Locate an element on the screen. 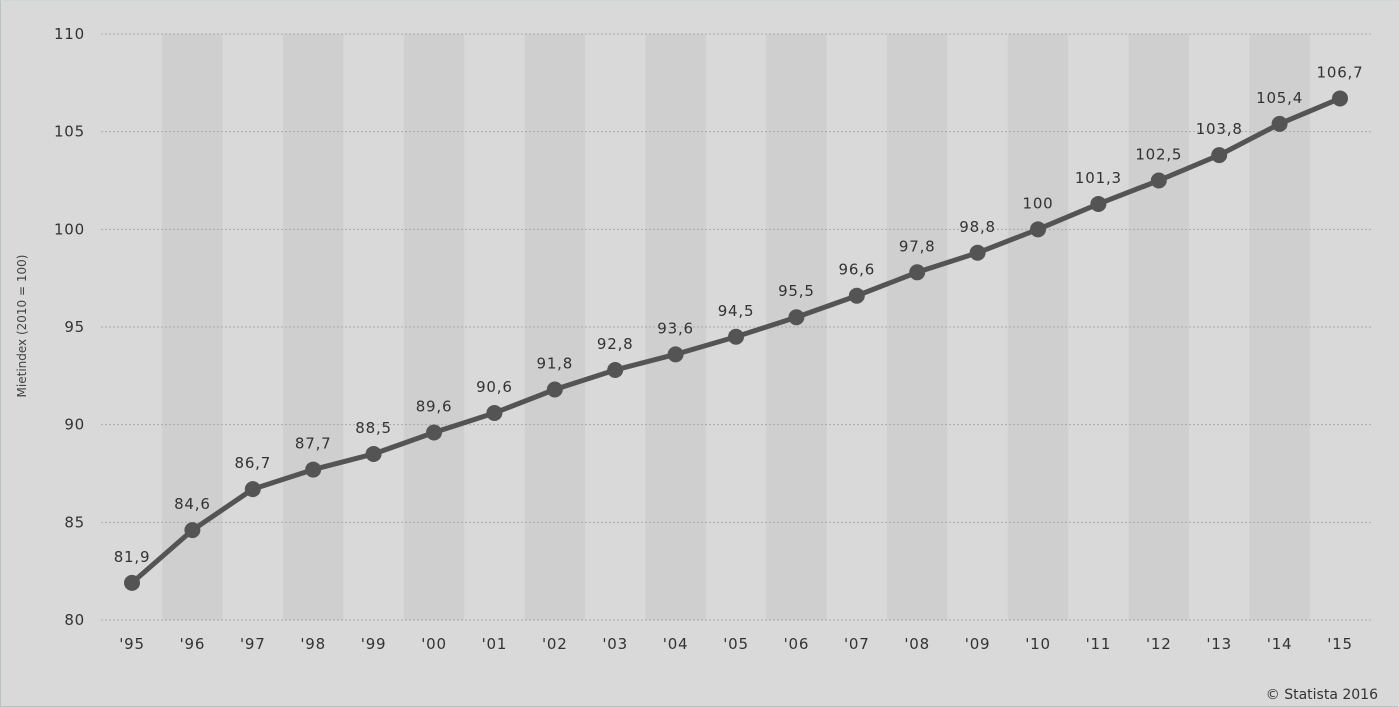  x-tick-label: '07 is located at coordinates (857, 644).